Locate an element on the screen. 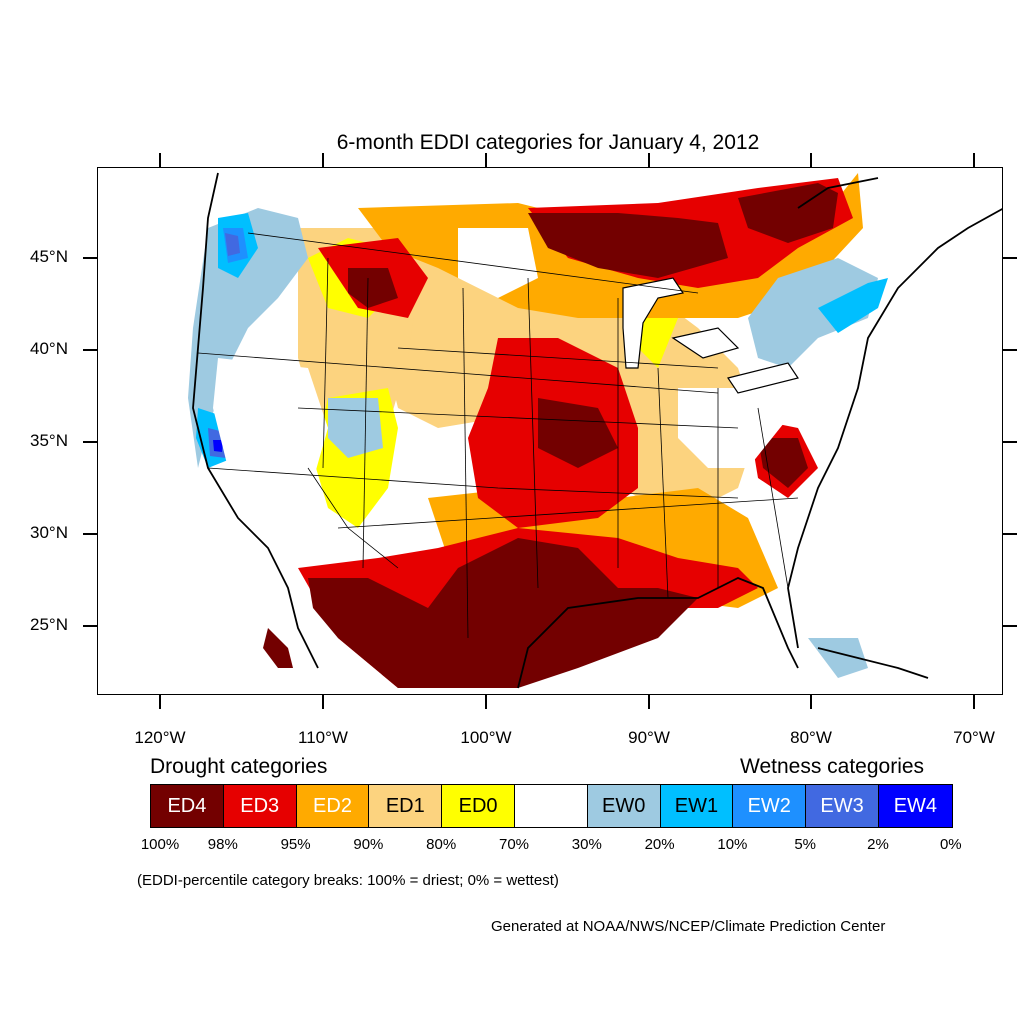 This screenshot has height=1024, width=1024. percentile-label: 90% is located at coordinates (368, 844).